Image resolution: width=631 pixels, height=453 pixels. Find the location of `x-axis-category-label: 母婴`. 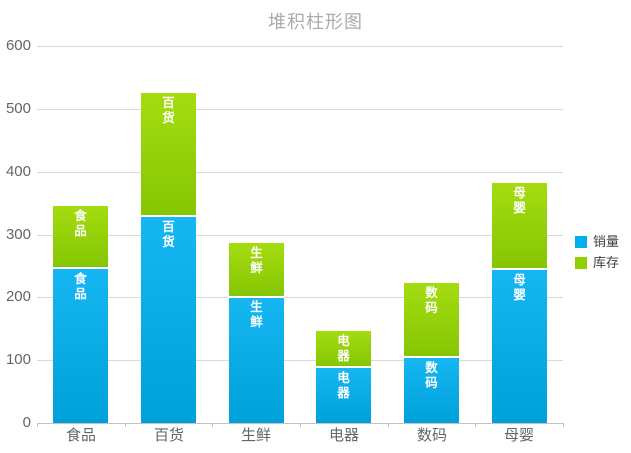

x-axis-category-label: 母婴 is located at coordinates (518, 435).